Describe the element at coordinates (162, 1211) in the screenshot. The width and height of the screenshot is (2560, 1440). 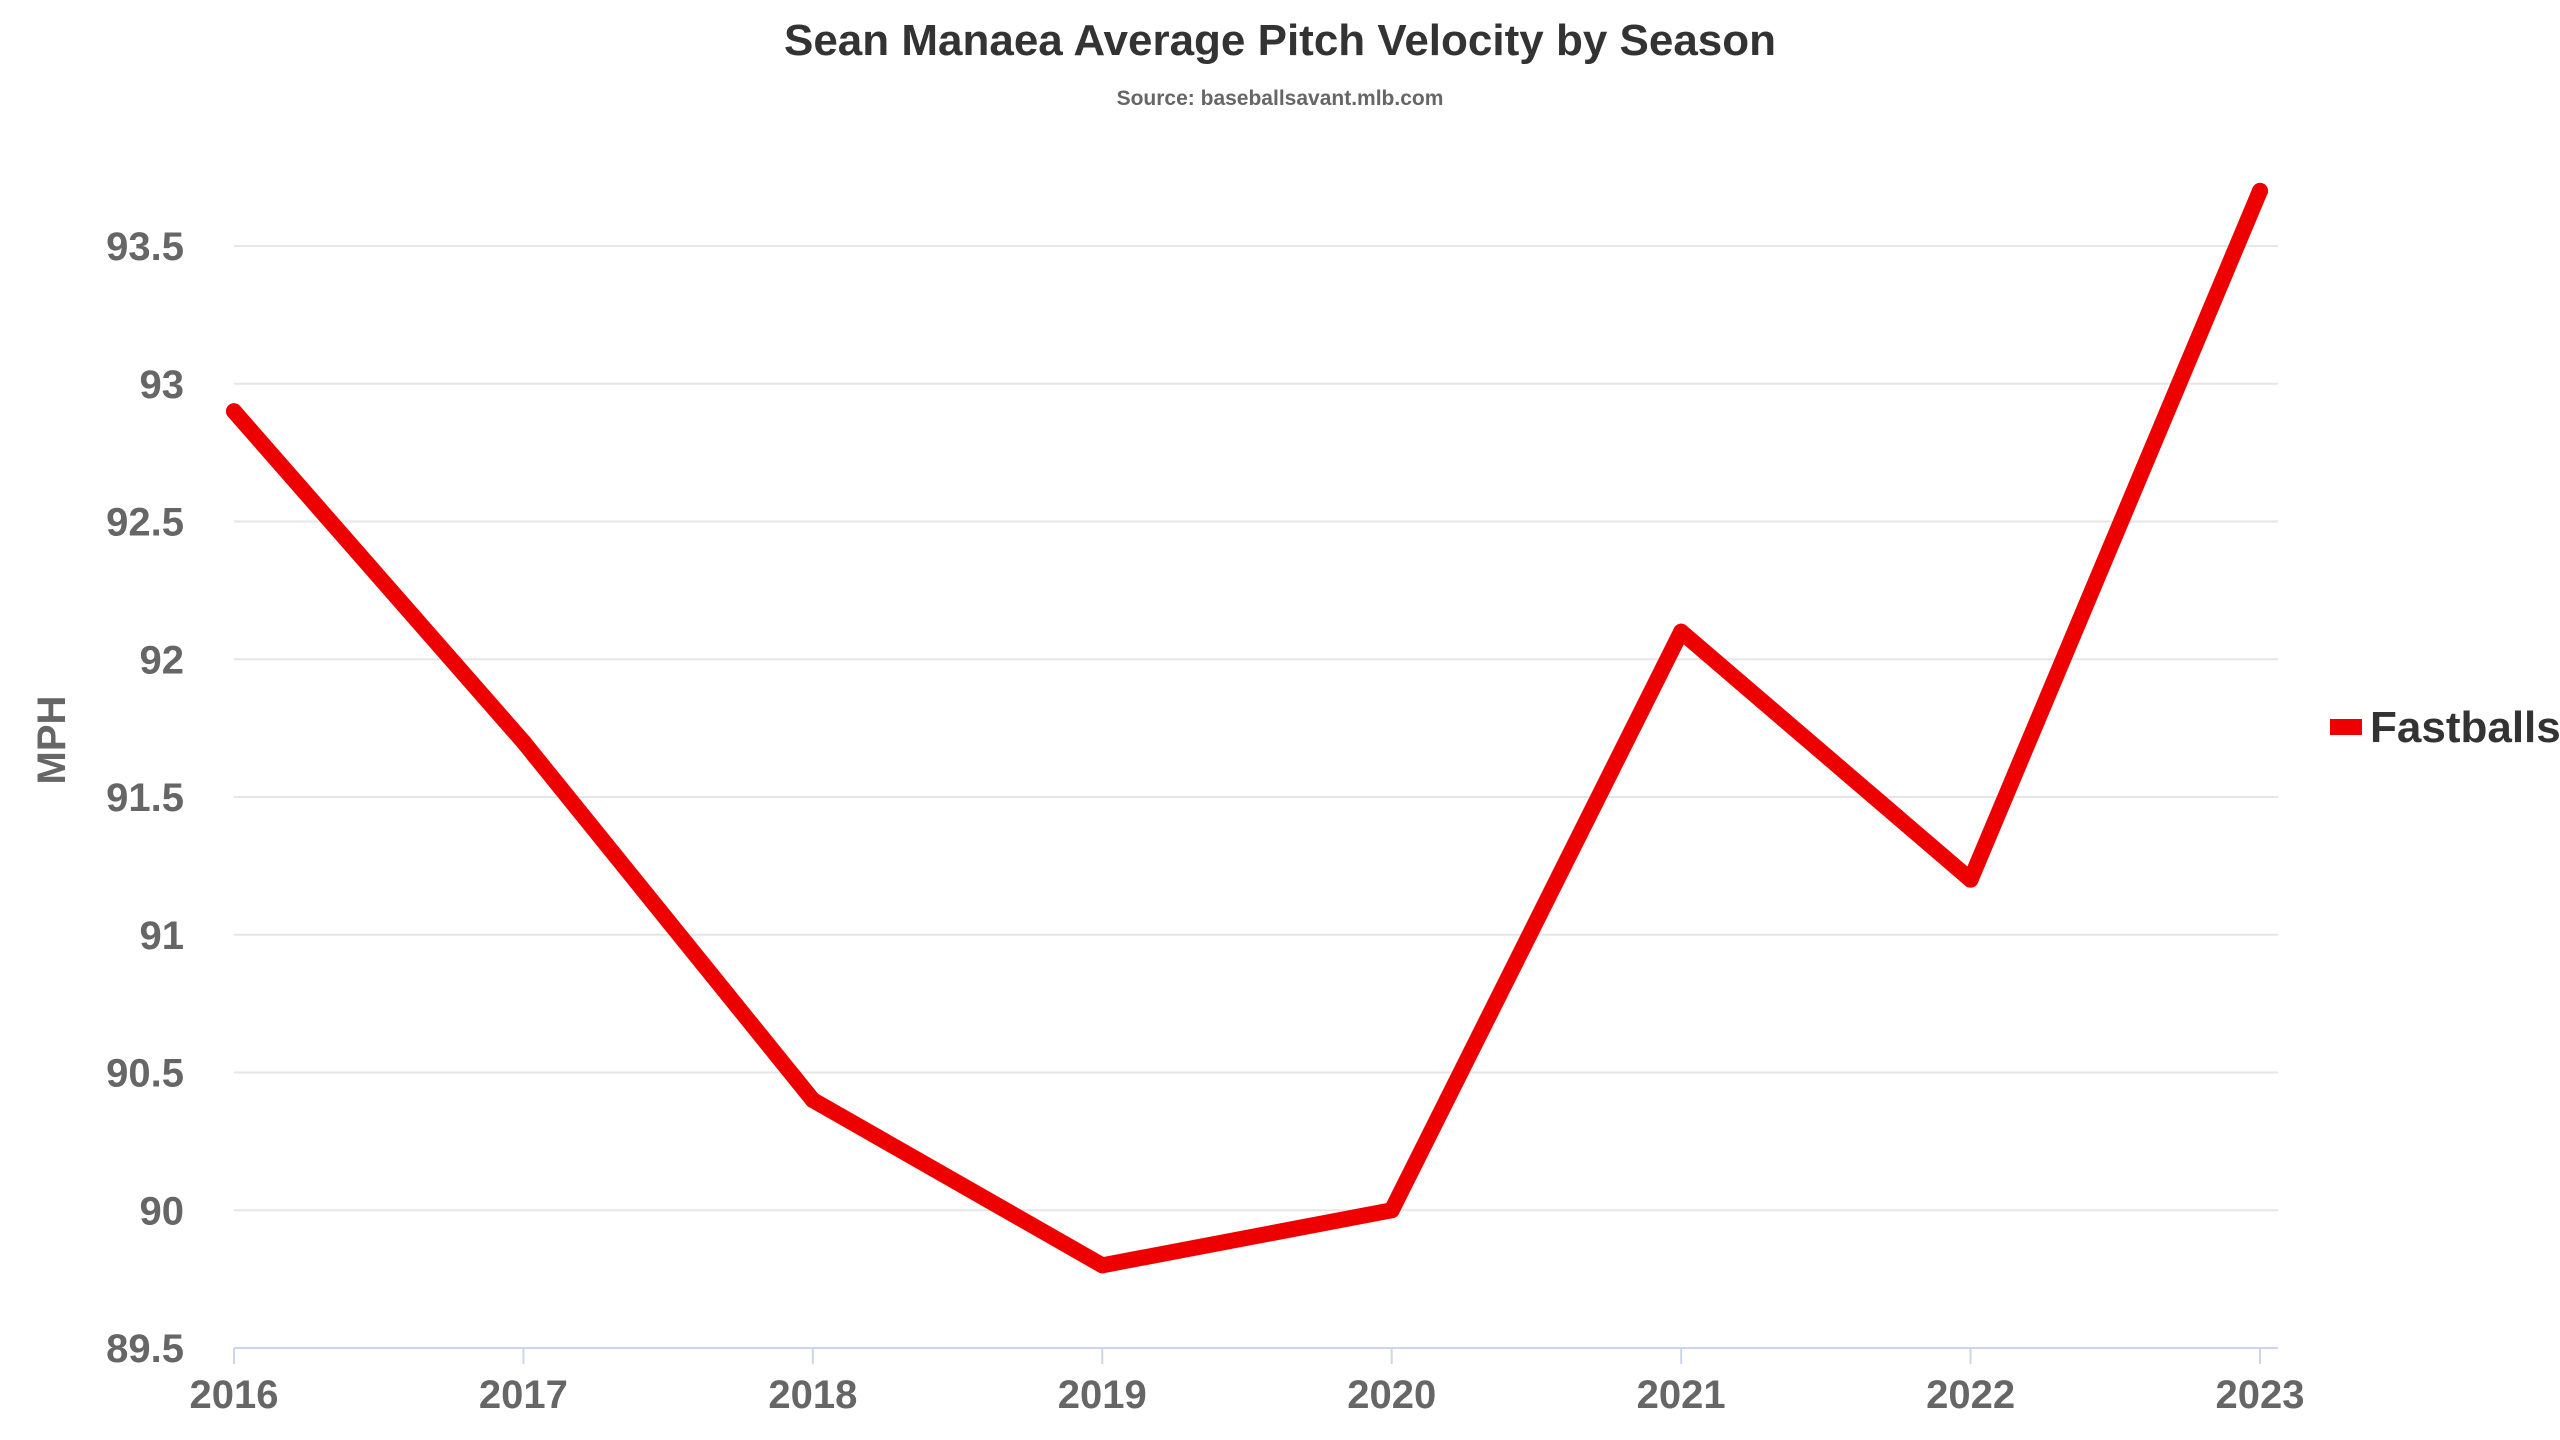
I see `y-tick-label: 90` at that location.